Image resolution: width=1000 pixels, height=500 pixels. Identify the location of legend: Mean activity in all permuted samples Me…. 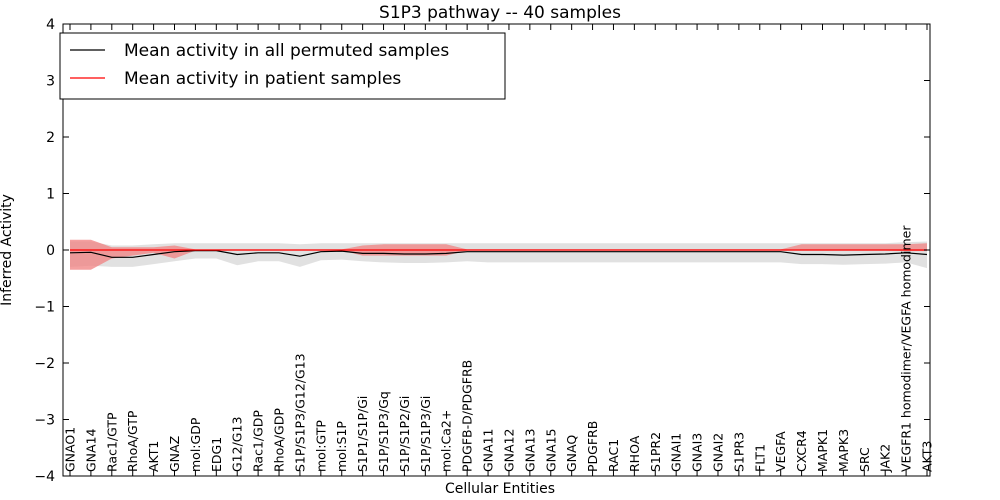
(282, 66).